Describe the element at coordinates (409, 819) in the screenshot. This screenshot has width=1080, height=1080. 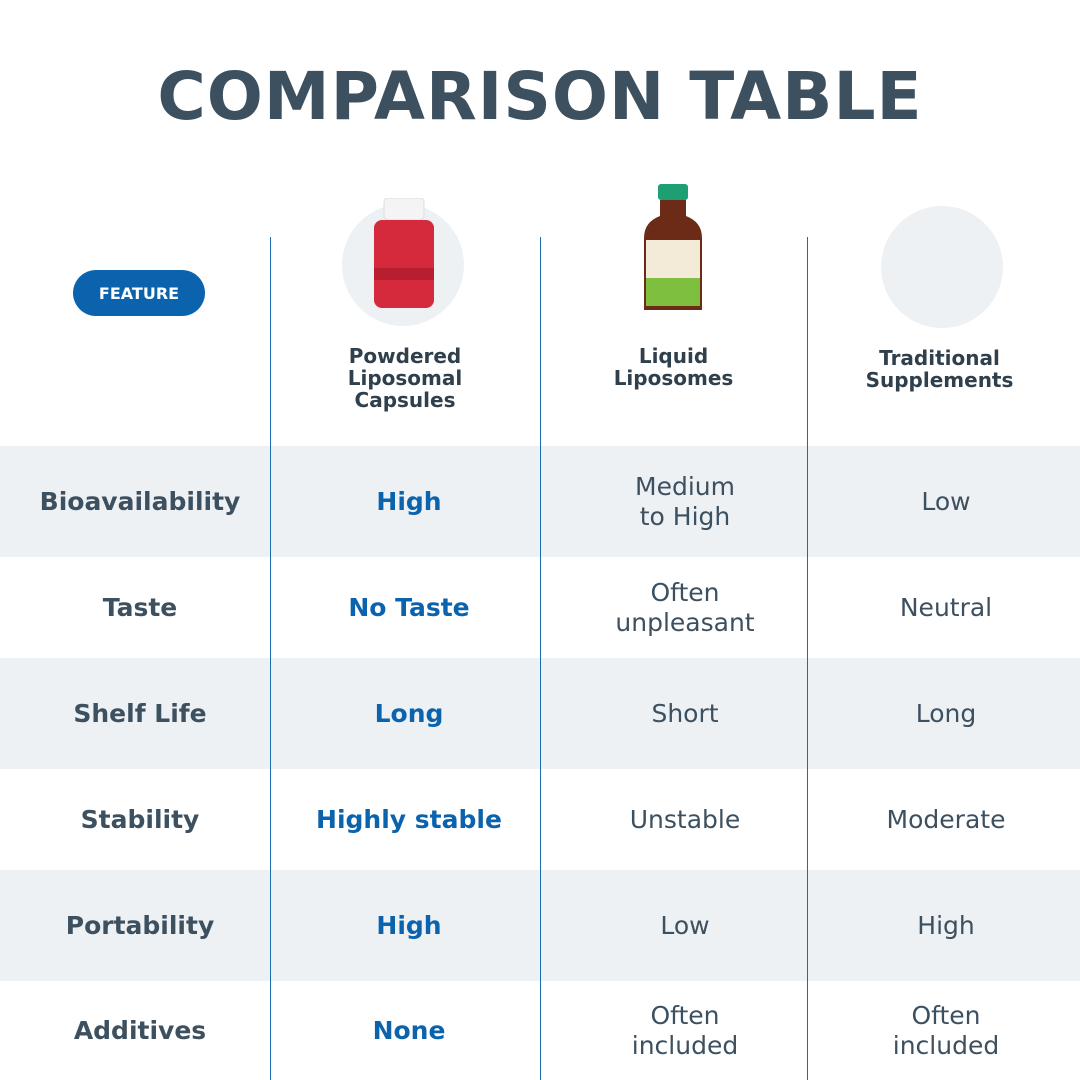
I see `table-cell: Highly stable` at that location.